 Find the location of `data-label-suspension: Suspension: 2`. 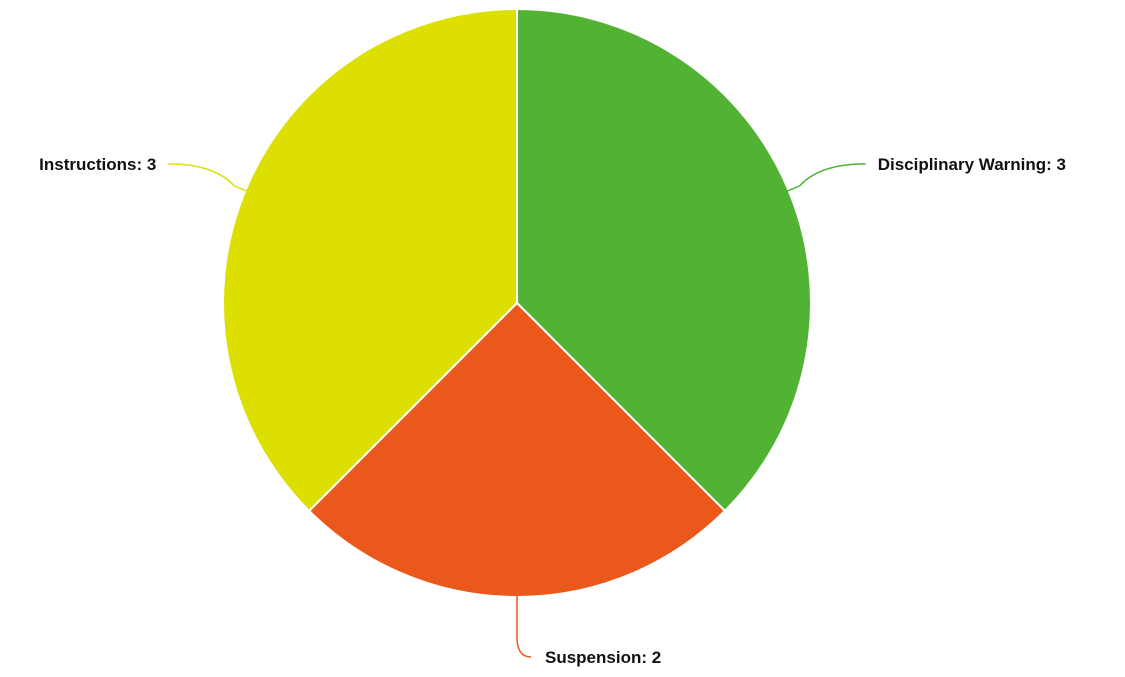

data-label-suspension: Suspension: 2 is located at coordinates (603, 657).